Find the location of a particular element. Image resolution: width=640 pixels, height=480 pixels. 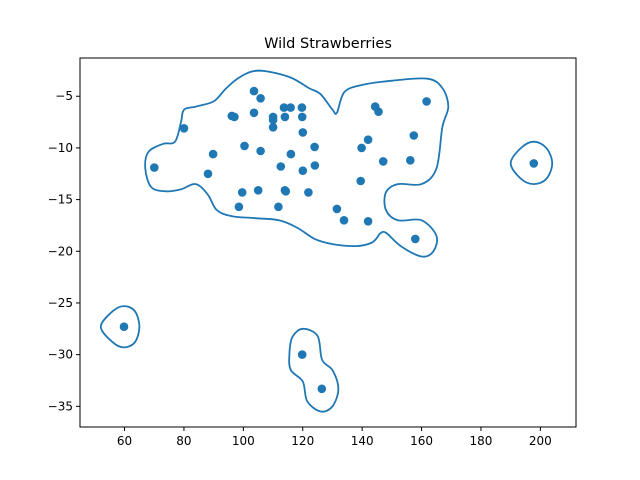

y-tick-label: −5 is located at coordinates (64, 96).